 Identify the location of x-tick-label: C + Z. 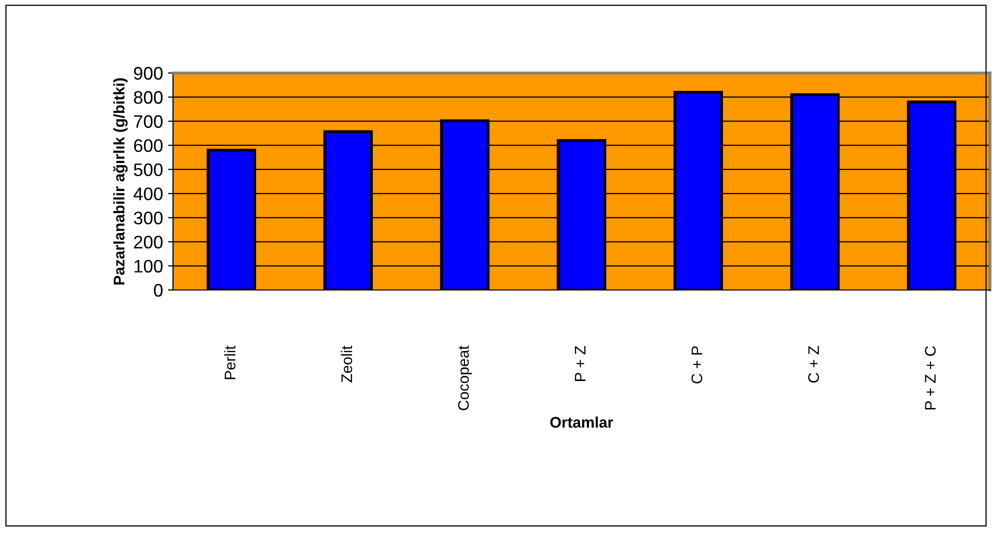
(814, 364).